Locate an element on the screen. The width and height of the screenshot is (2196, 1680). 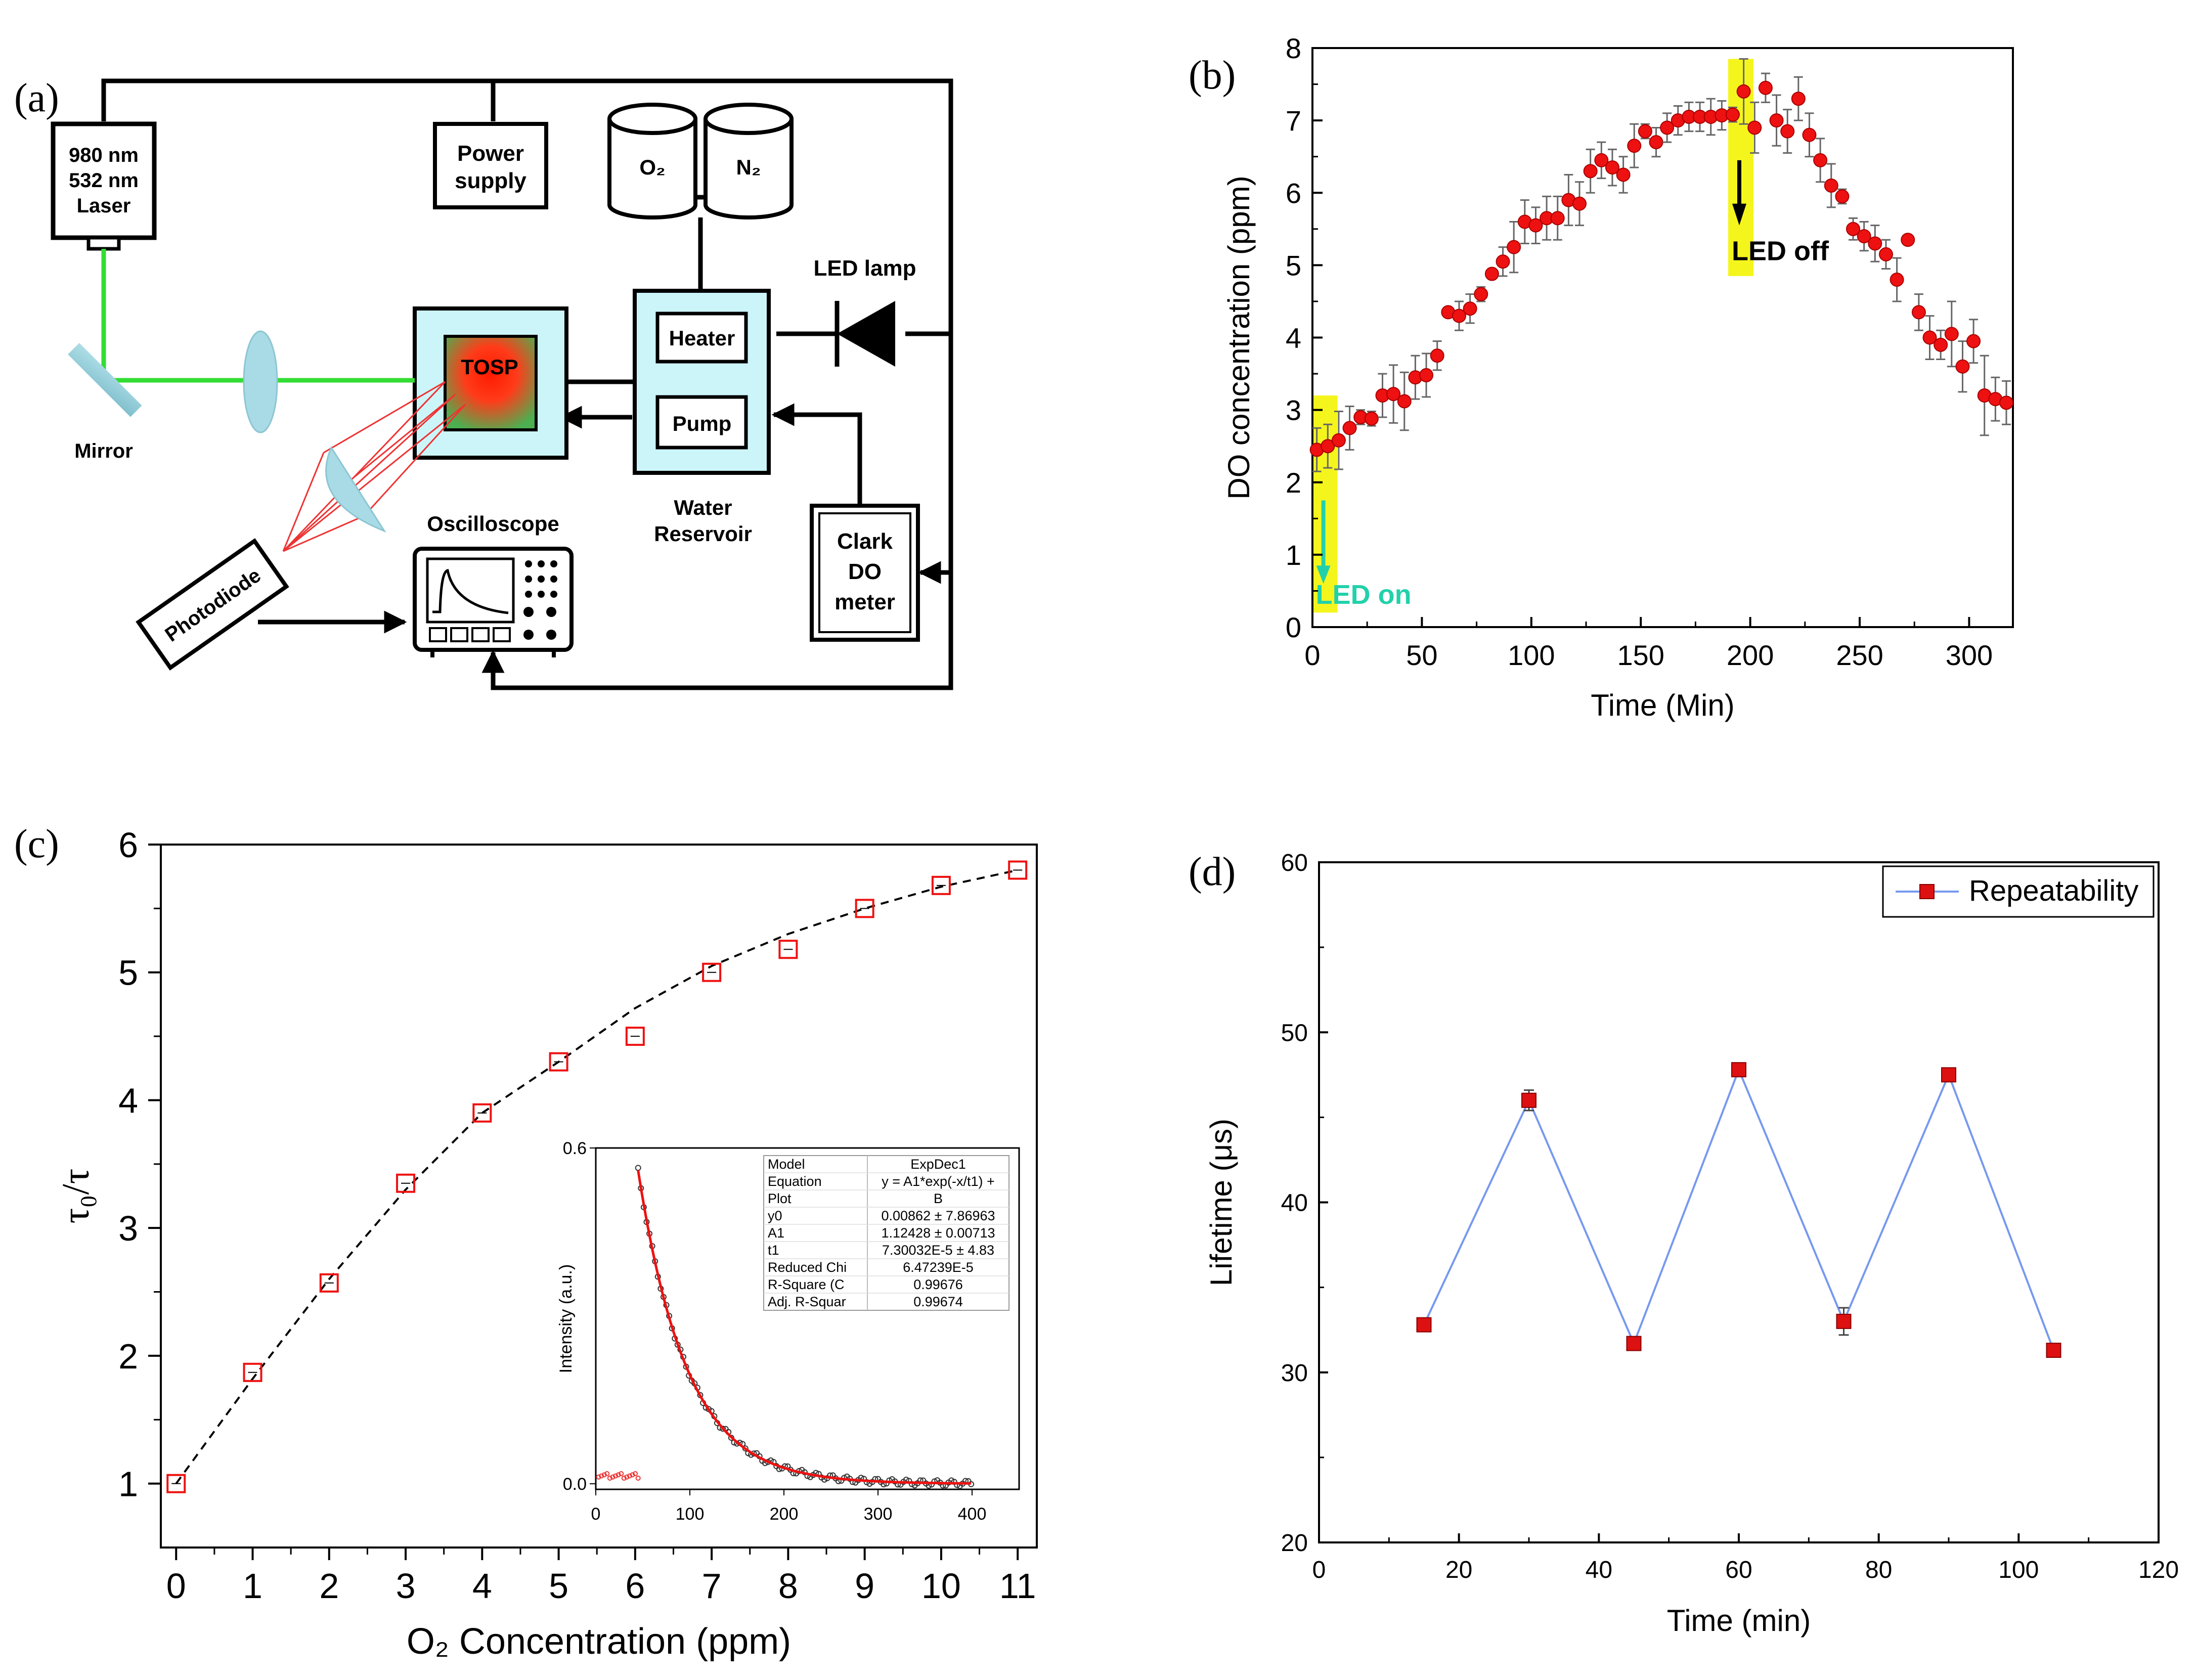
inset-fit-curve is located at coordinates (804, 1327).